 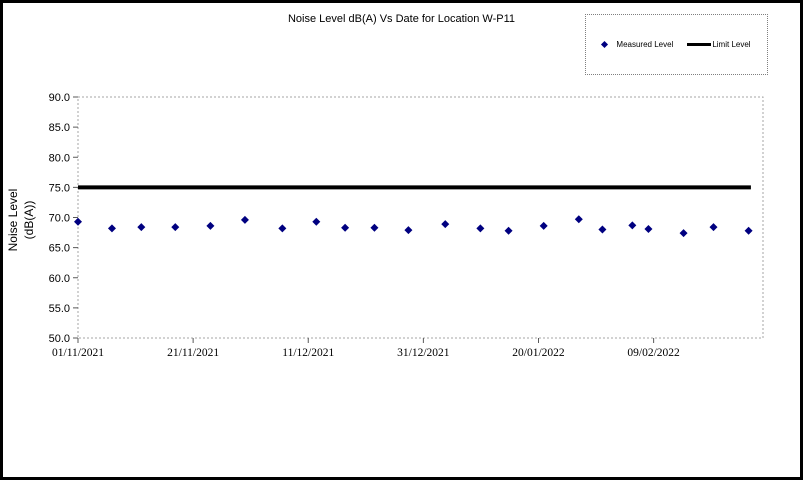 What do you see at coordinates (193, 353) in the screenshot?
I see `x-tick-label: 21/11/2021` at bounding box center [193, 353].